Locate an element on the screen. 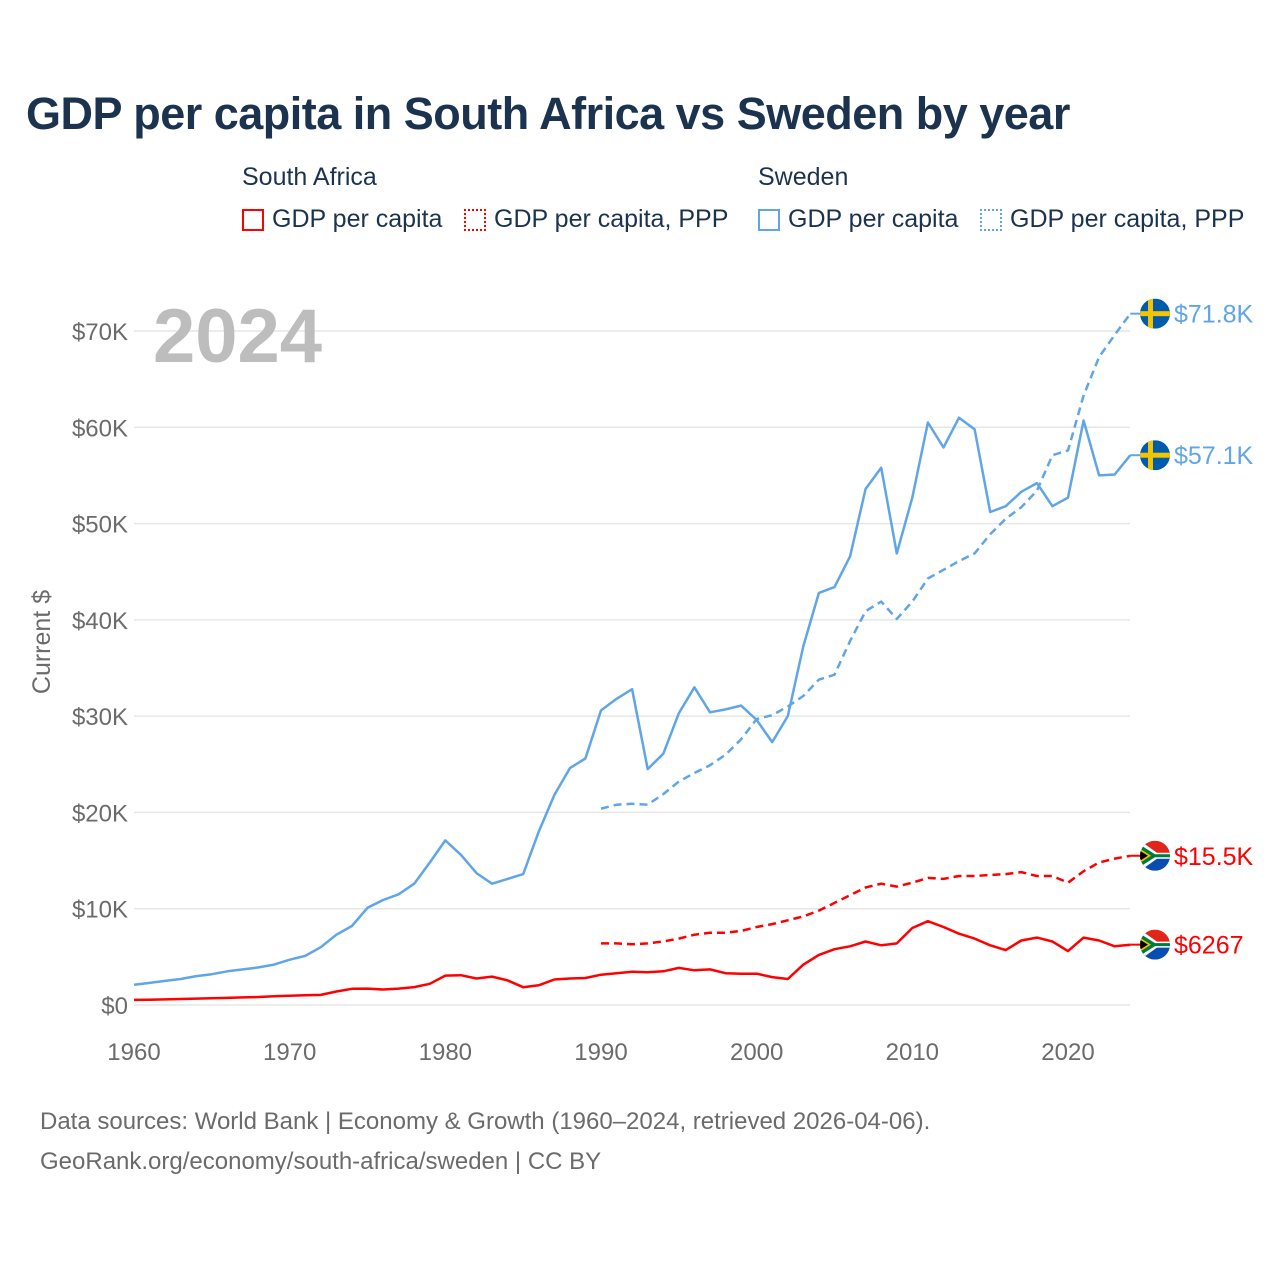 The width and height of the screenshot is (1280, 1280). legend-group-sweden: Sweden is located at coordinates (803, 177).